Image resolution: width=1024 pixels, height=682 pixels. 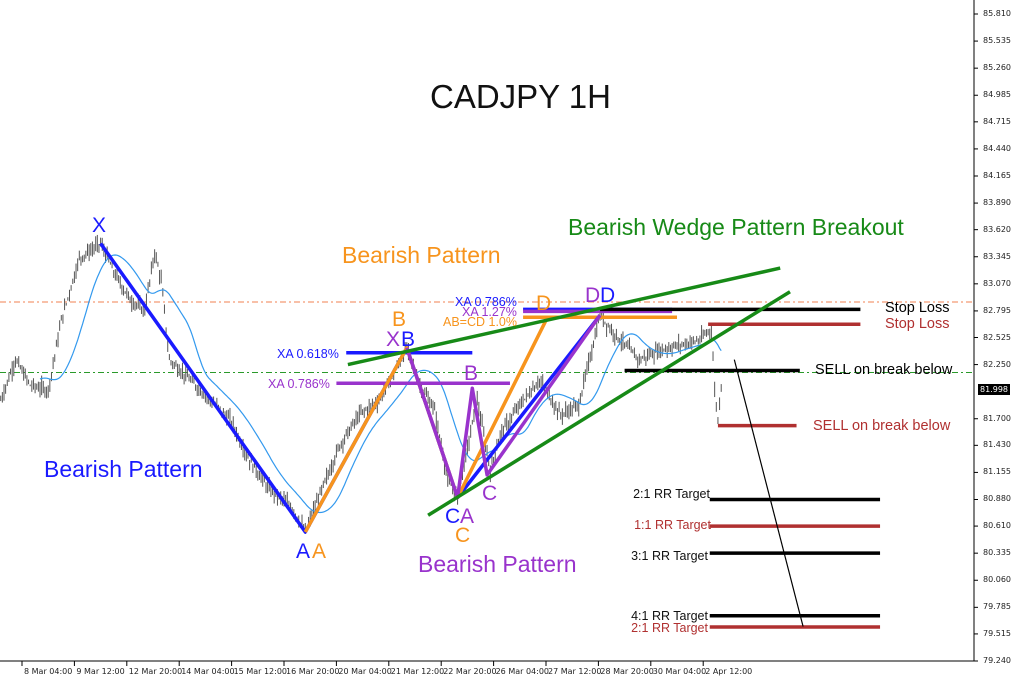 I want to click on stop-loss-black-label: Stop Loss, so click(x=917, y=308).